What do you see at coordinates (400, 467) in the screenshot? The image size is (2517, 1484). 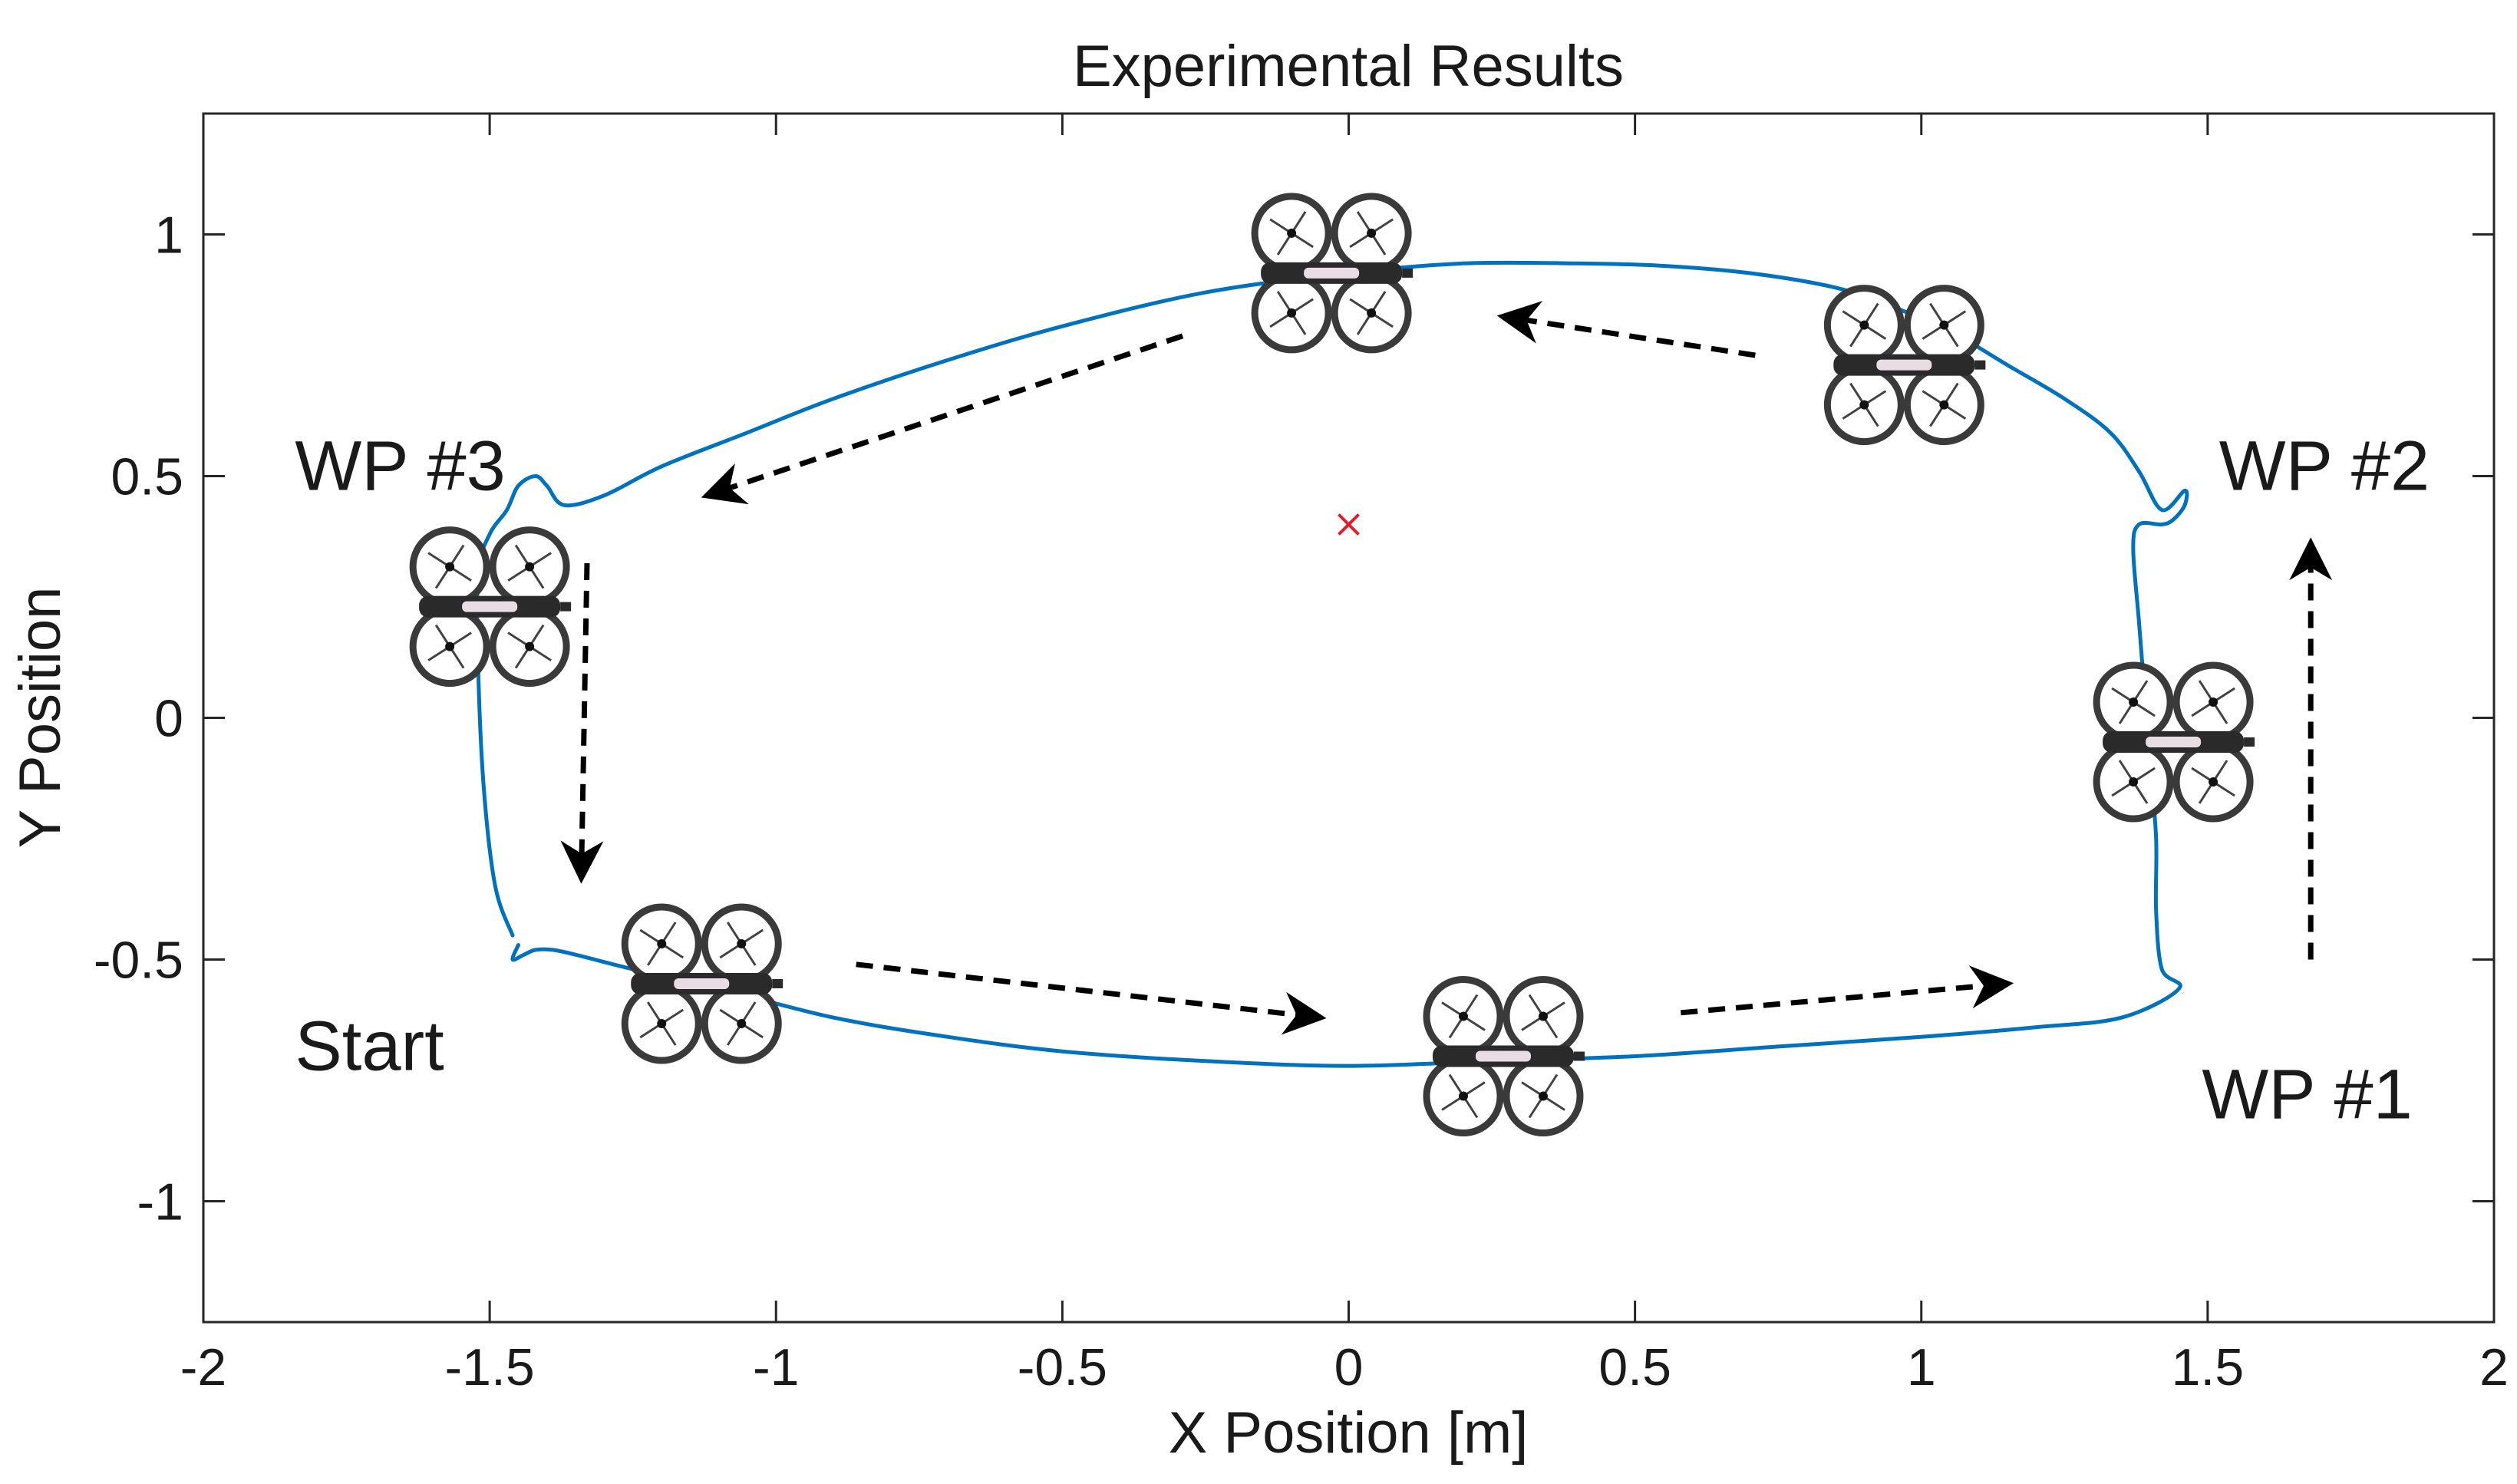 I see `annotation-label: WP #3` at bounding box center [400, 467].